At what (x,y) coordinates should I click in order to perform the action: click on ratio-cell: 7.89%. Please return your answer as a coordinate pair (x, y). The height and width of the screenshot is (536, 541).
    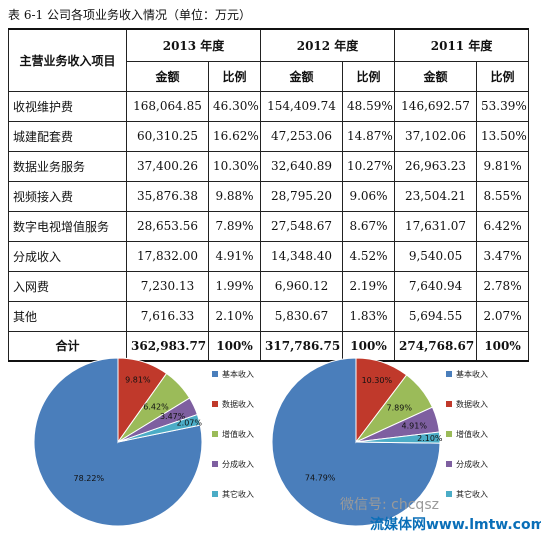
    Looking at the image, I should click on (234, 226).